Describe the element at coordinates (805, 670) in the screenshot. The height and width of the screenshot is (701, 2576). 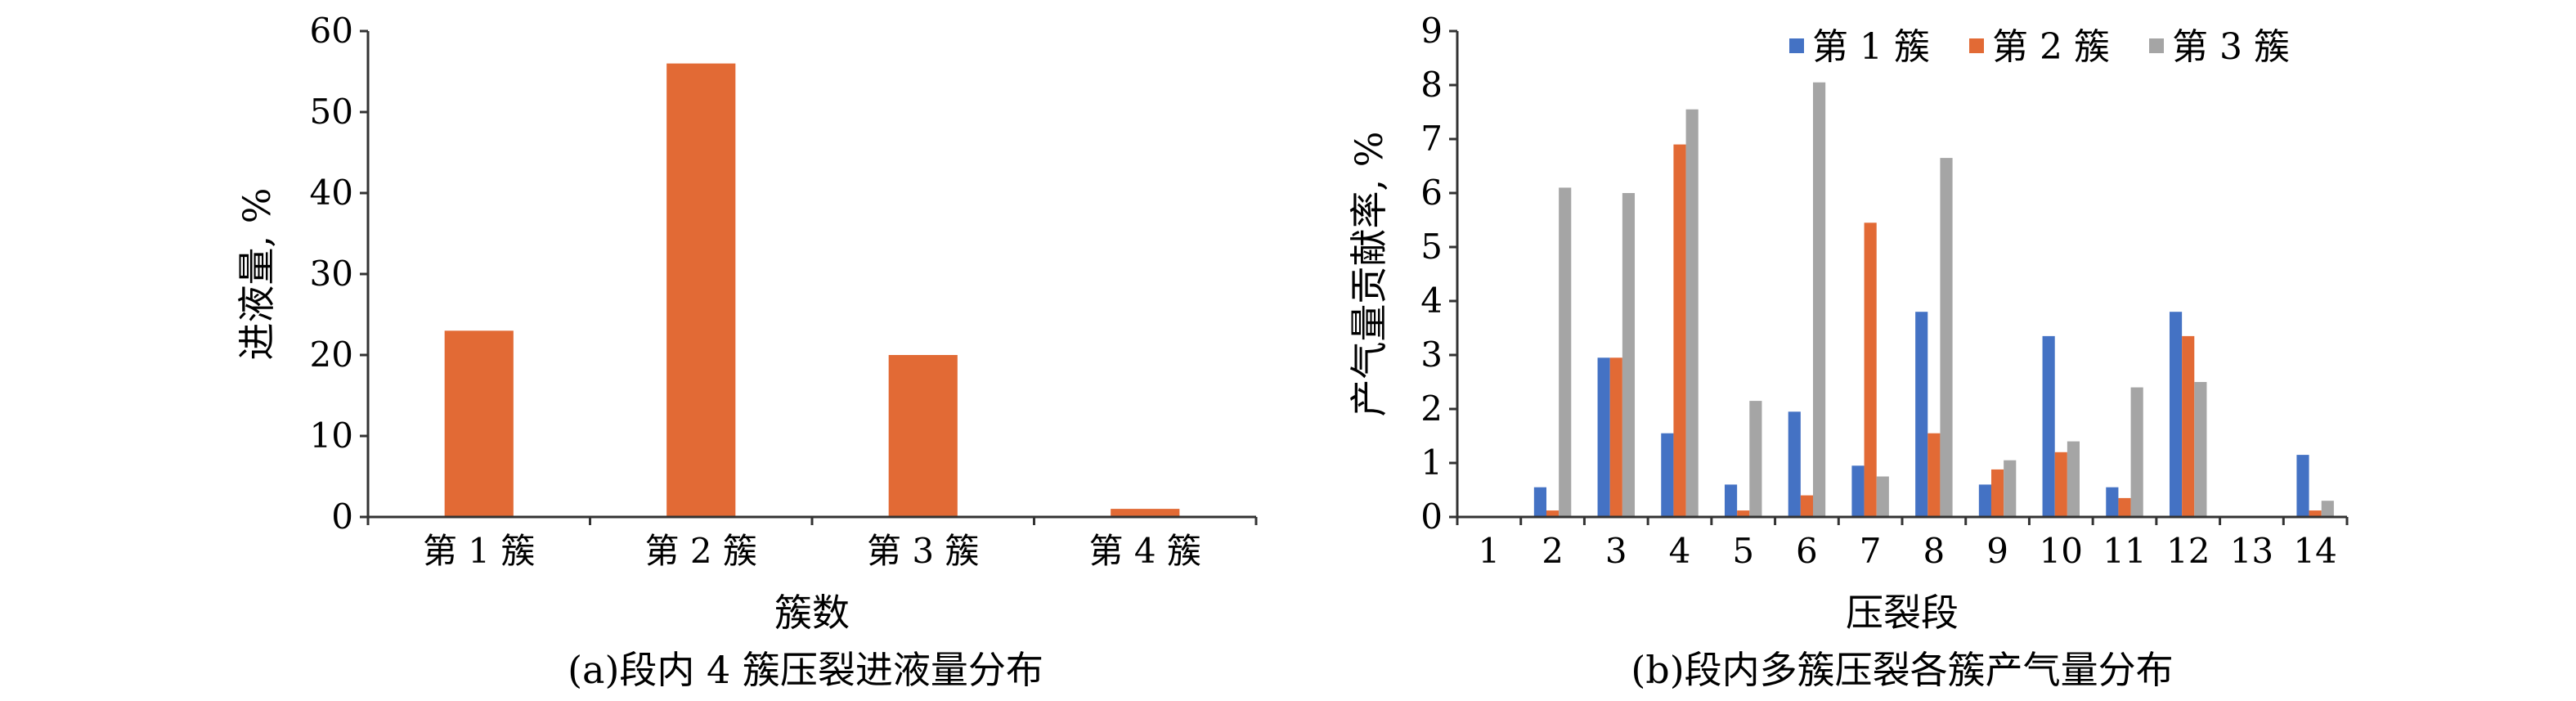
I see `chart-a-caption: (a)段内 4 簇压裂进液量分布` at that location.